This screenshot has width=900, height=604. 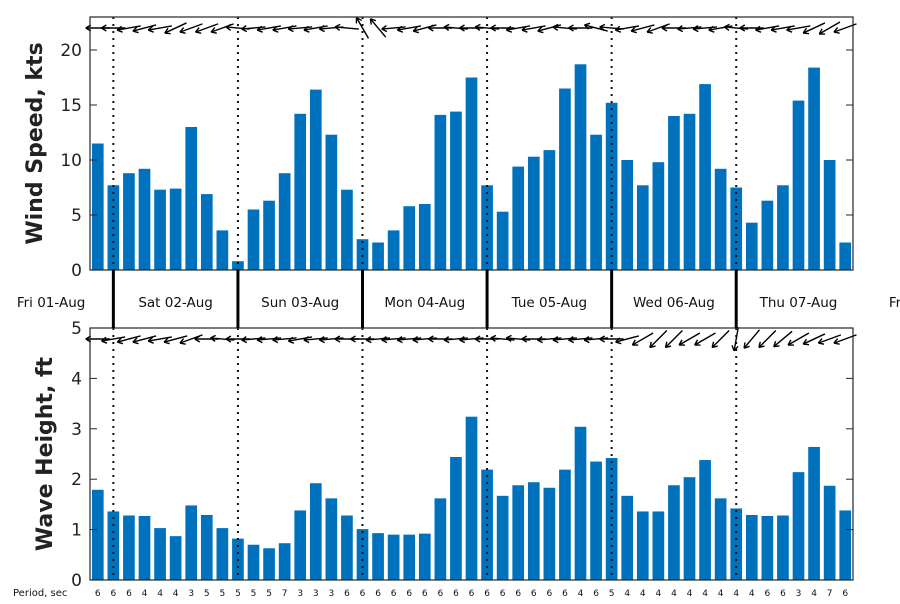 I want to click on period-value: 7, so click(x=830, y=594).